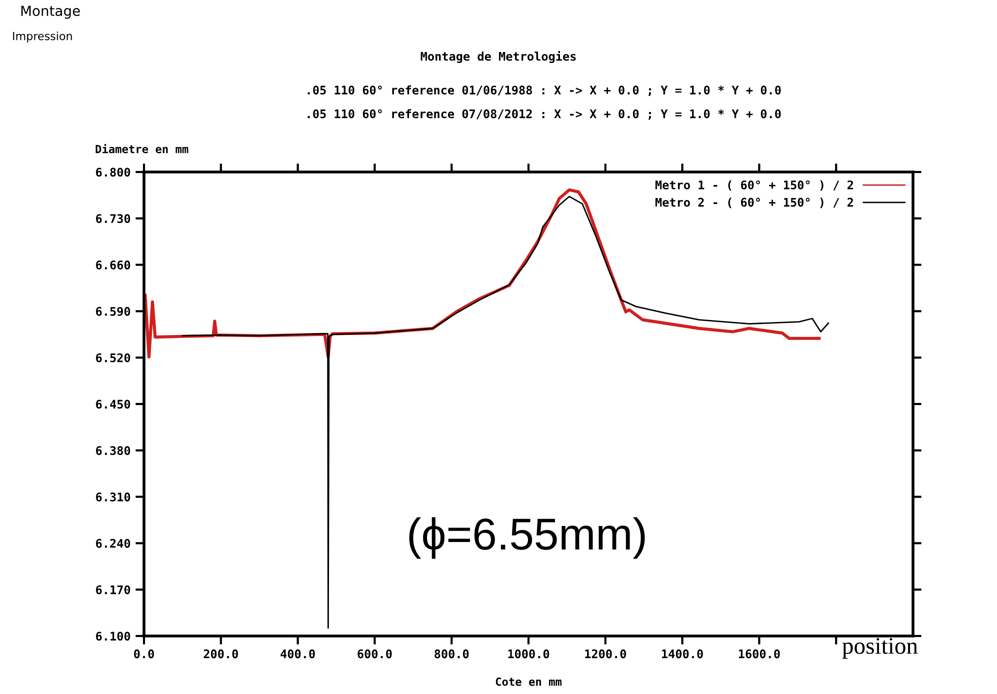 The height and width of the screenshot is (694, 997). I want to click on x-tick-label: 400.0, so click(297, 653).